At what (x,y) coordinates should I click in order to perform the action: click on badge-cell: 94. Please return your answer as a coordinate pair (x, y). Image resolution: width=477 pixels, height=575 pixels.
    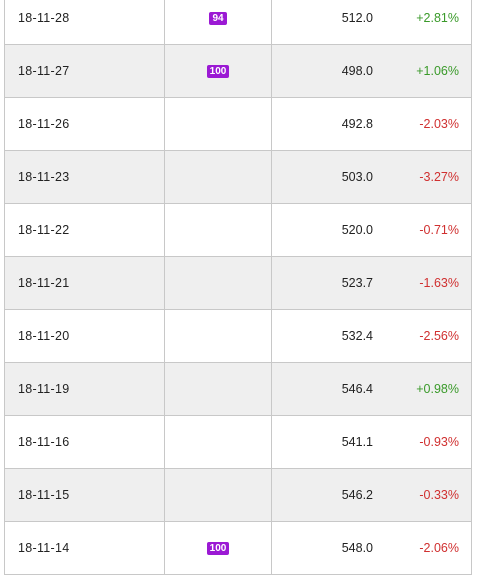
    Looking at the image, I should click on (218, 22).